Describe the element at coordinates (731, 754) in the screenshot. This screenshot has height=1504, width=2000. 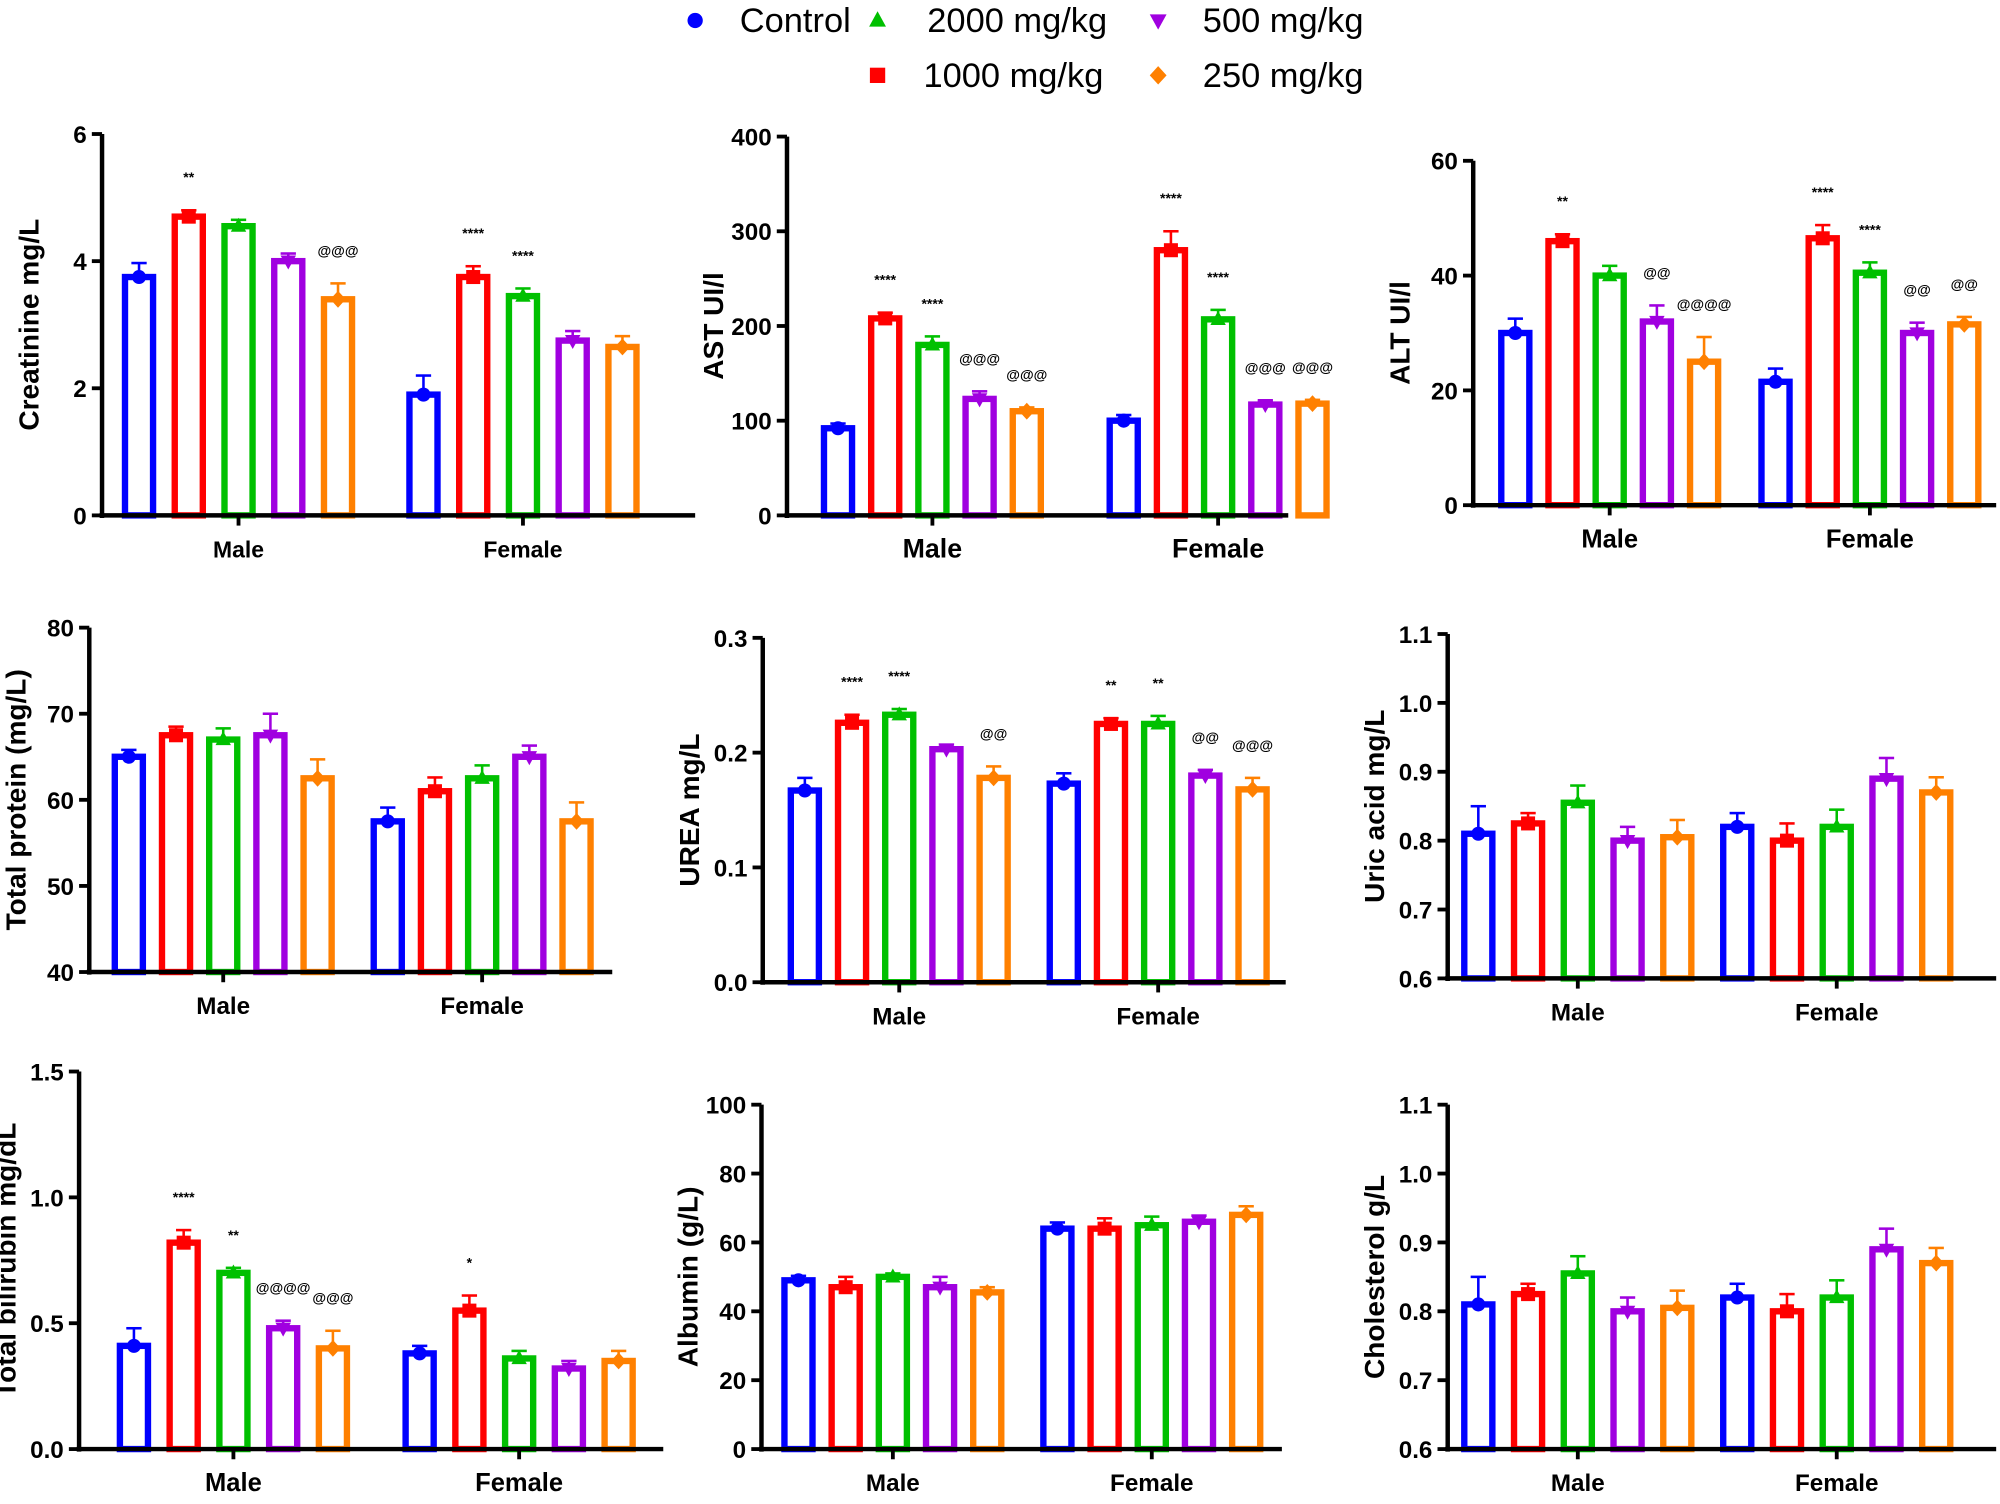
I see `y-tick-label: 0.2` at that location.